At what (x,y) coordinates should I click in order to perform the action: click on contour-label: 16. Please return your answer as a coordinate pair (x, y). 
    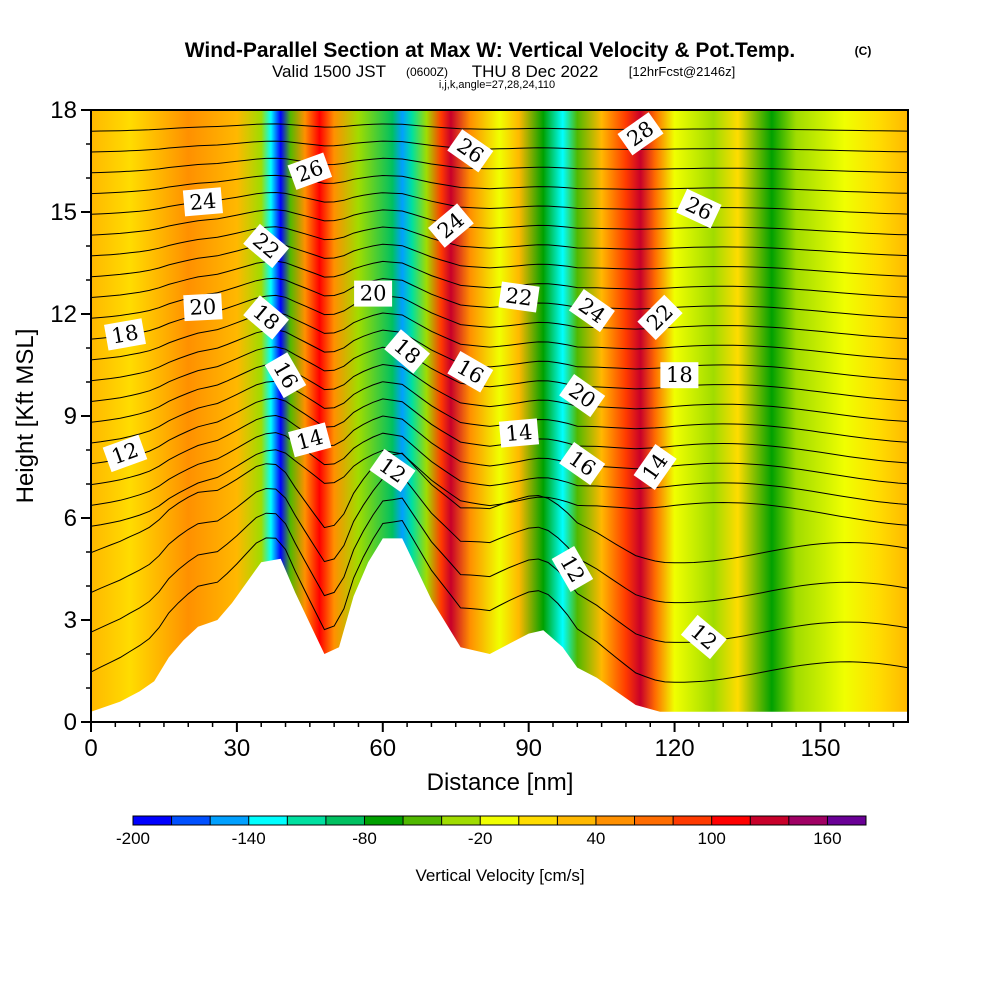
    Looking at the image, I should click on (582, 464).